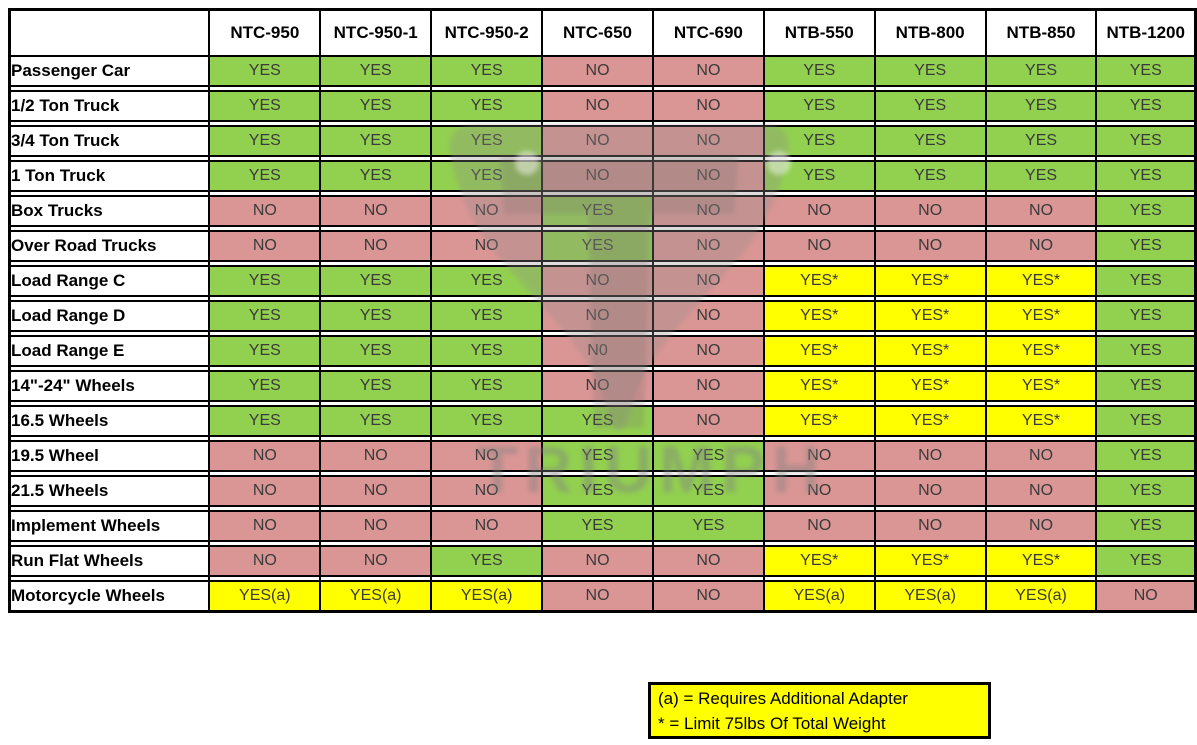 The height and width of the screenshot is (745, 1197). Describe the element at coordinates (602, 491) in the screenshot. I see `table-row: 21.5 Wheels NO NO NO YES YES NO NO NO YES` at that location.